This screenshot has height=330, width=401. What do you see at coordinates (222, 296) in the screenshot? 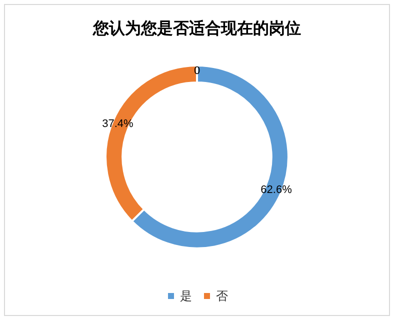
I see `legend-label: 否` at bounding box center [222, 296].